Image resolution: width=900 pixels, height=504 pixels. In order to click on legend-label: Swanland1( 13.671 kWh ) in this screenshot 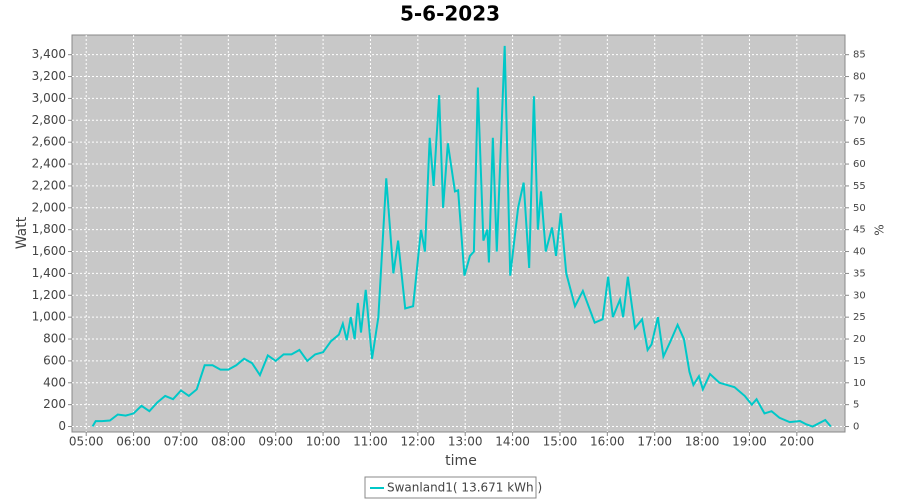, I will do `click(464, 488)`.